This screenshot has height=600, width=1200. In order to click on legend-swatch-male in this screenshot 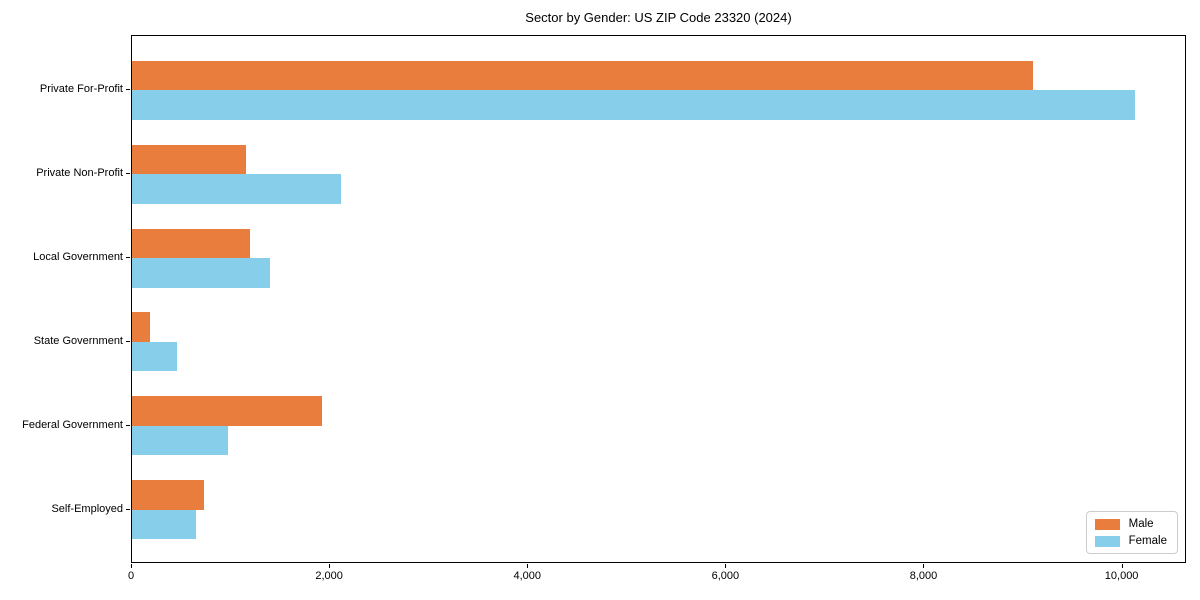, I will do `click(1107, 524)`.